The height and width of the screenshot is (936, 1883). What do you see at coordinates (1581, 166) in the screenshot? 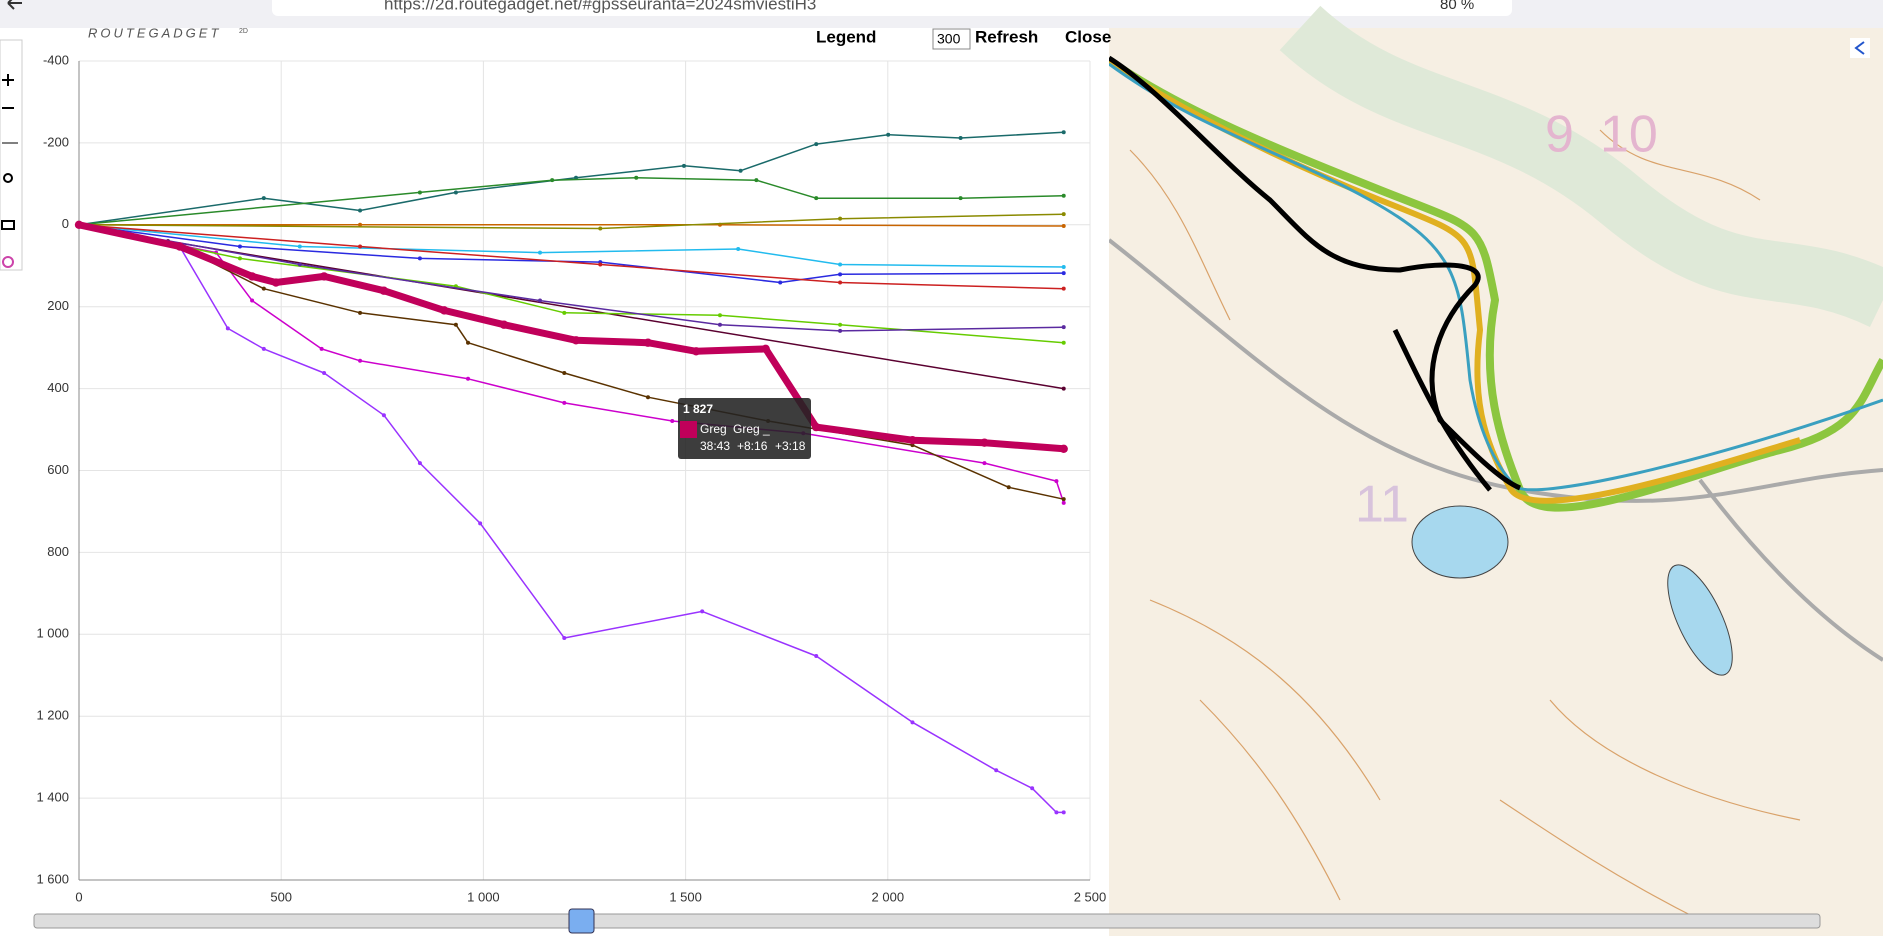
I see `open-land` at bounding box center [1581, 166].